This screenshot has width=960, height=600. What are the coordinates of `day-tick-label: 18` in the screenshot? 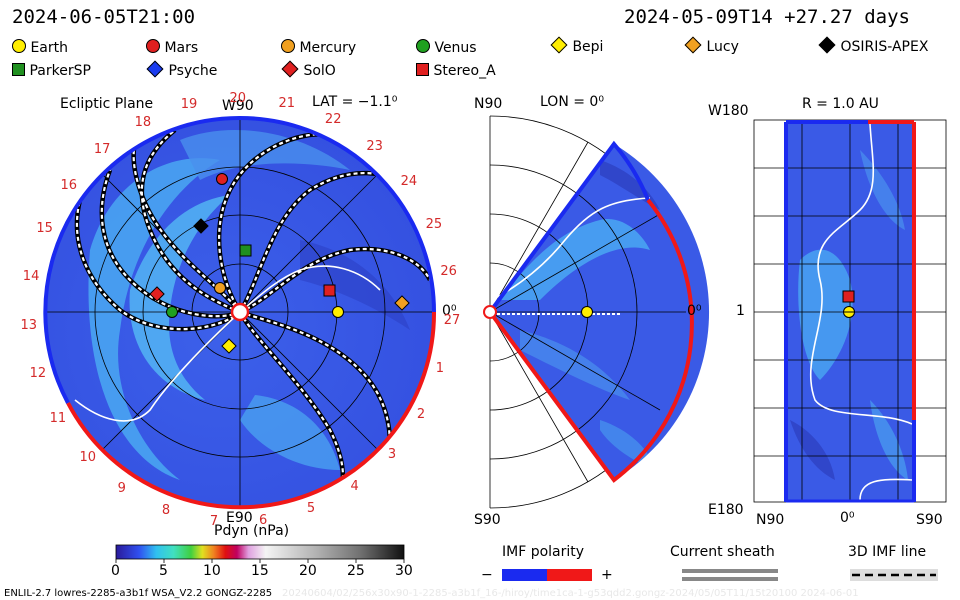 It's located at (143, 122).